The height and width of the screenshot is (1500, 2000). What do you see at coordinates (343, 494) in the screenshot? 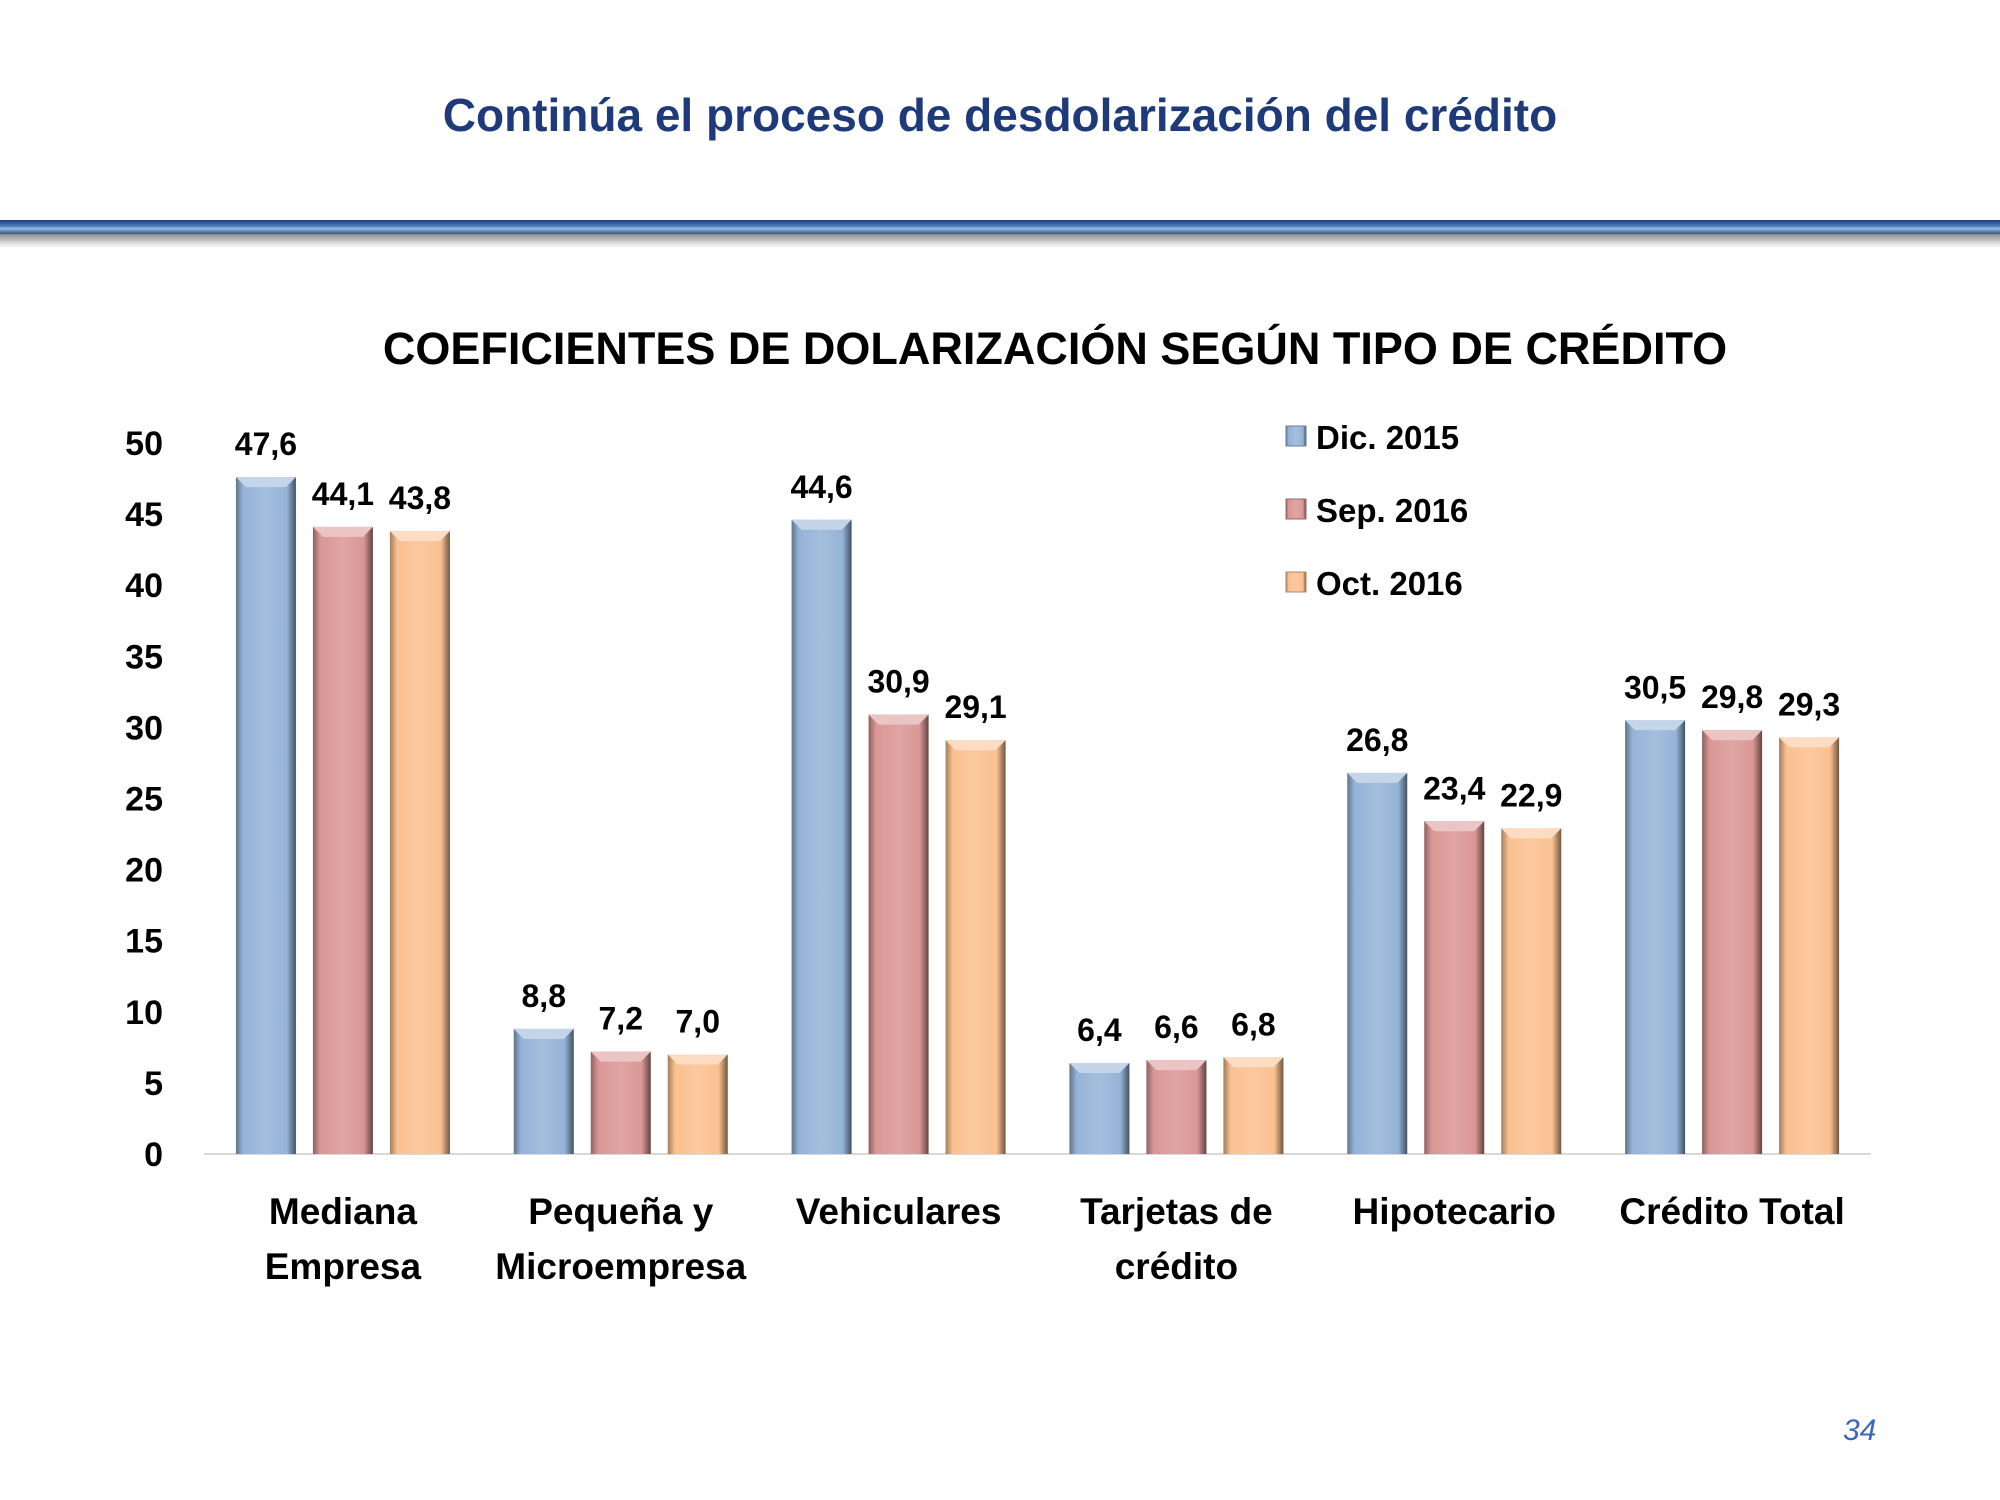
I see `data-label: 44,1` at bounding box center [343, 494].